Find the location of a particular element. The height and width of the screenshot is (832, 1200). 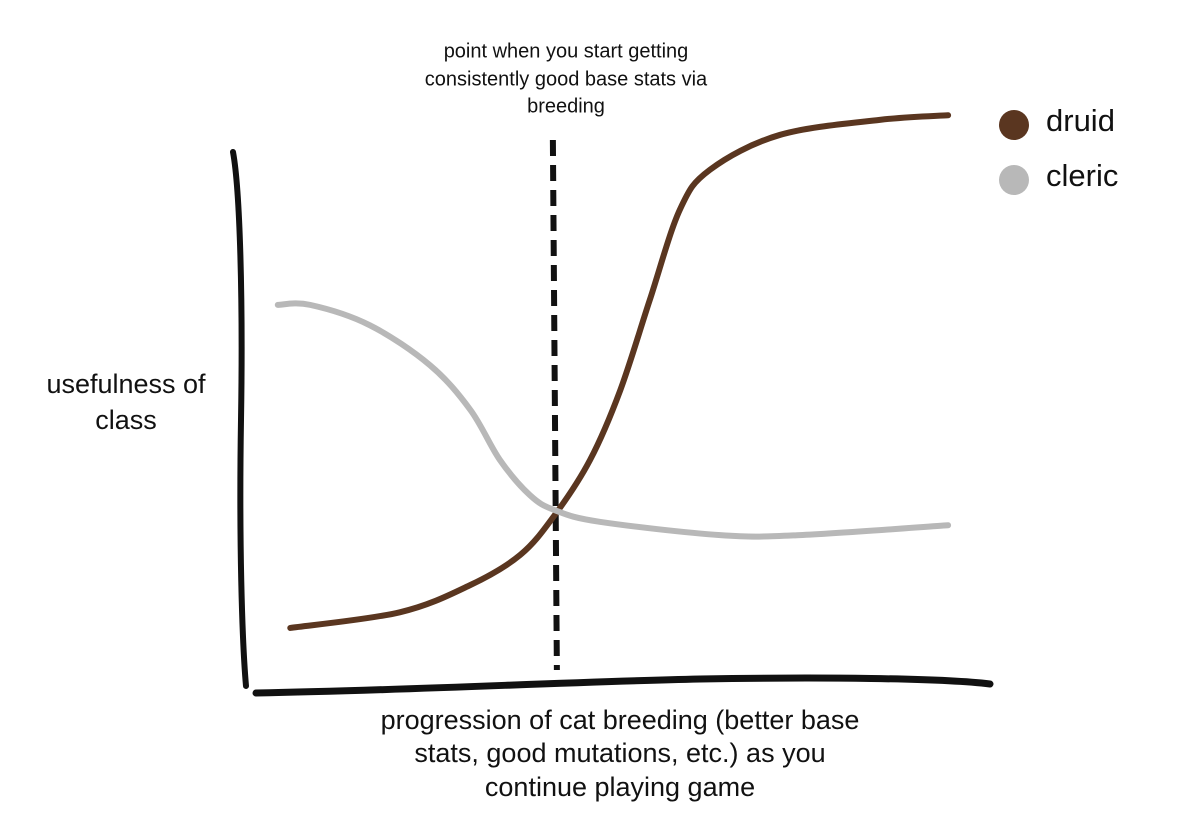

legend-label: druid is located at coordinates (1080, 120).